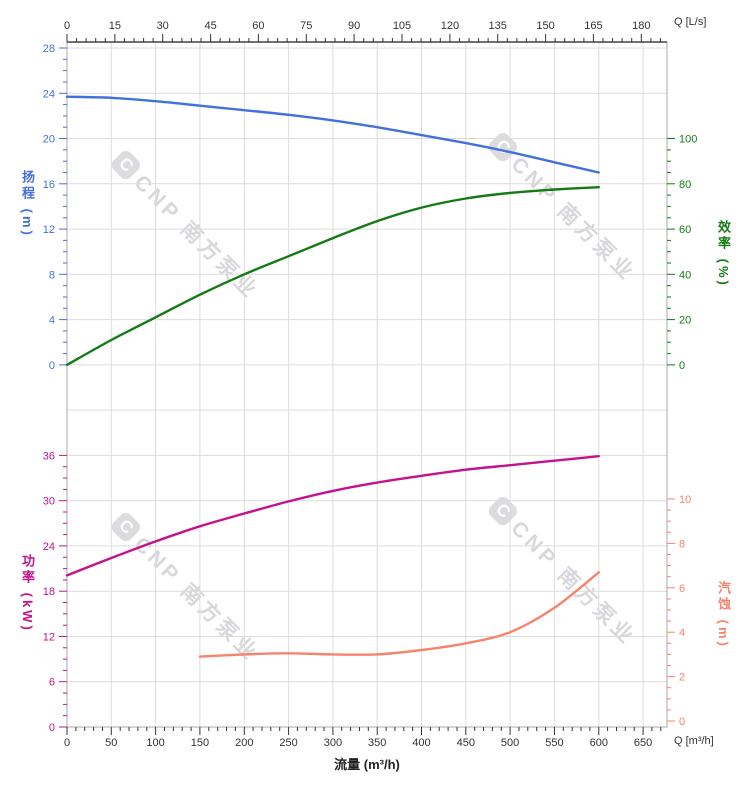  What do you see at coordinates (685, 275) in the screenshot?
I see `svg-text: 40` at bounding box center [685, 275].